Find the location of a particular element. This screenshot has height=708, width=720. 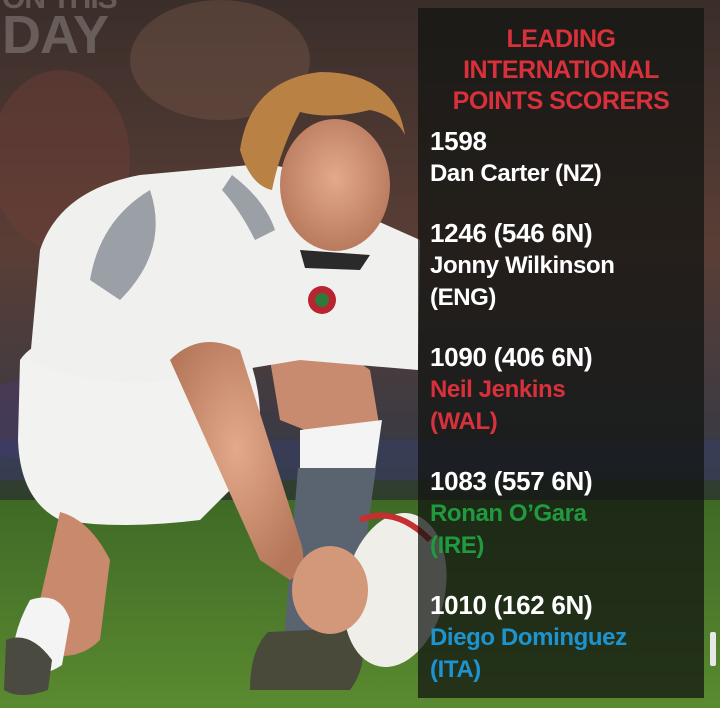

scorer-name: Dan Carter (NZ) is located at coordinates (516, 174).